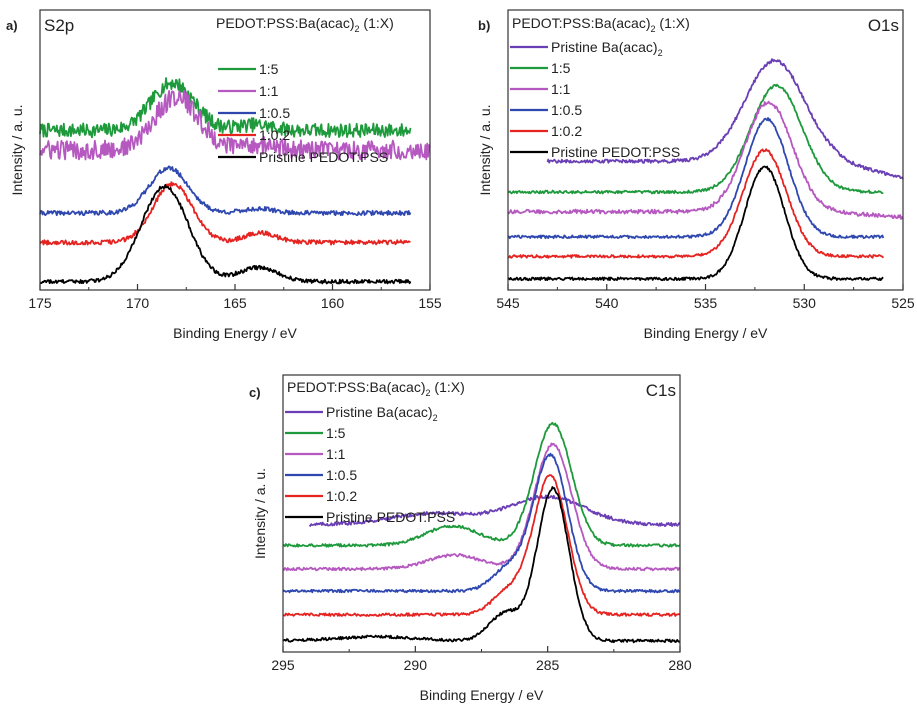  Describe the element at coordinates (430, 303) in the screenshot. I see `x-tick-label: 155` at that location.